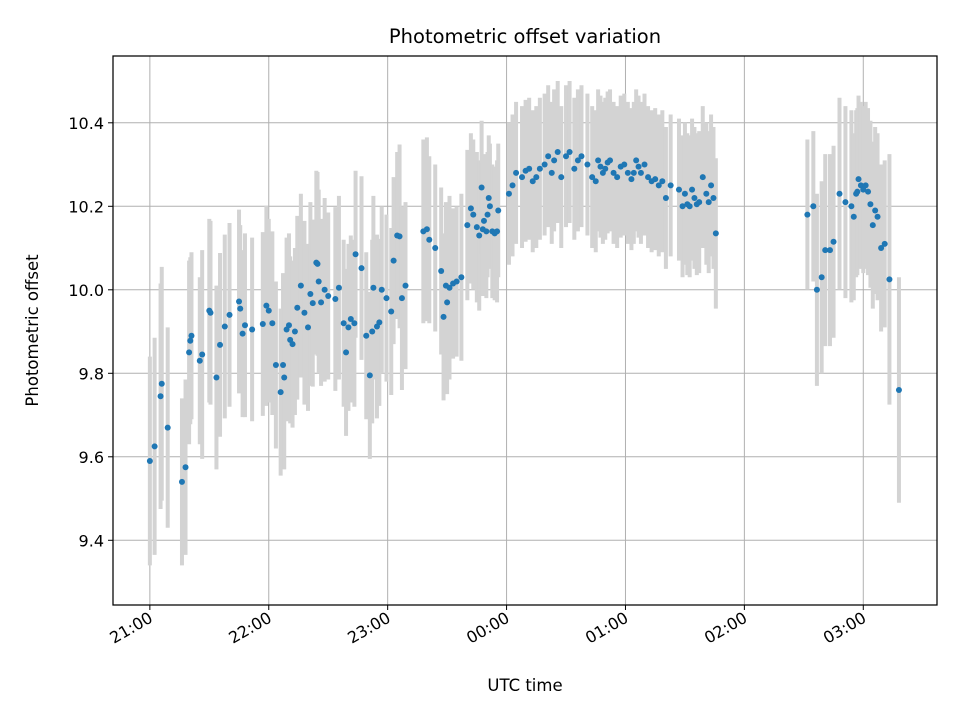 This screenshot has height=720, width=960. I want to click on y-tick-label: 9.6, so click(91, 457).